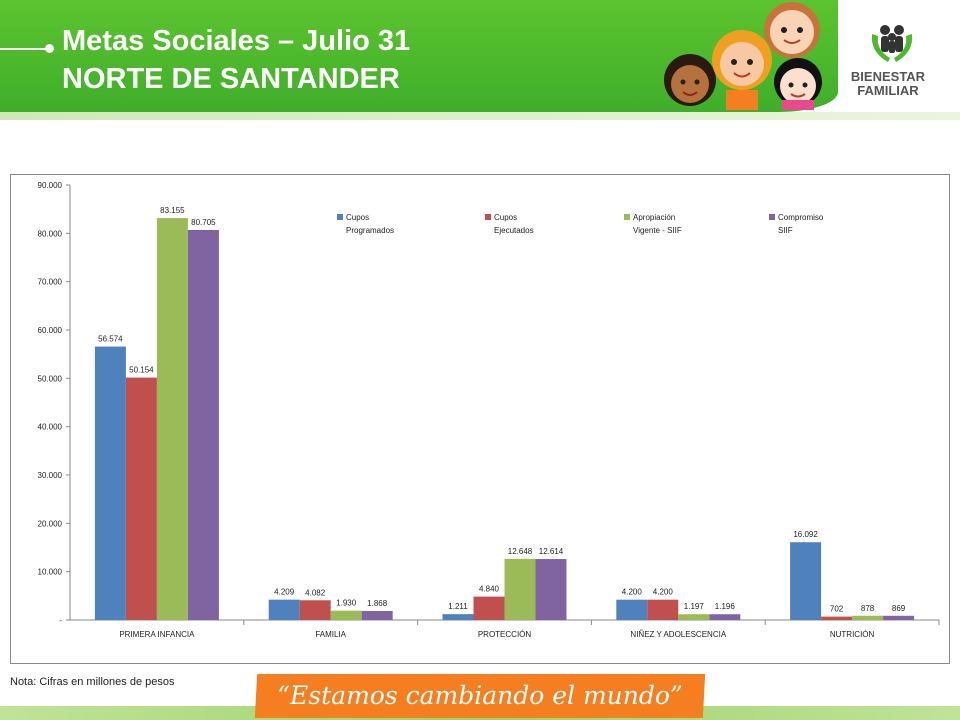  I want to click on logo-text-line1: BIENESTAR, so click(888, 76).